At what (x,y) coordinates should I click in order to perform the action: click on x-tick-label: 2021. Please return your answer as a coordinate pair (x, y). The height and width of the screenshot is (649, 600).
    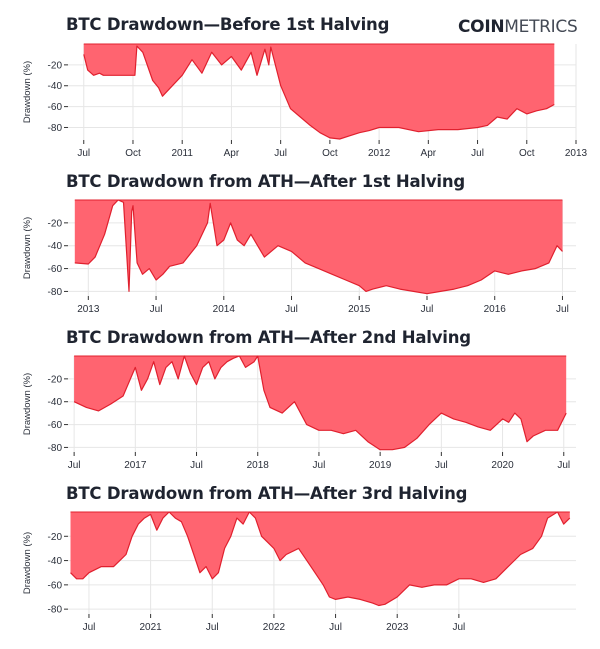
    Looking at the image, I should click on (150, 627).